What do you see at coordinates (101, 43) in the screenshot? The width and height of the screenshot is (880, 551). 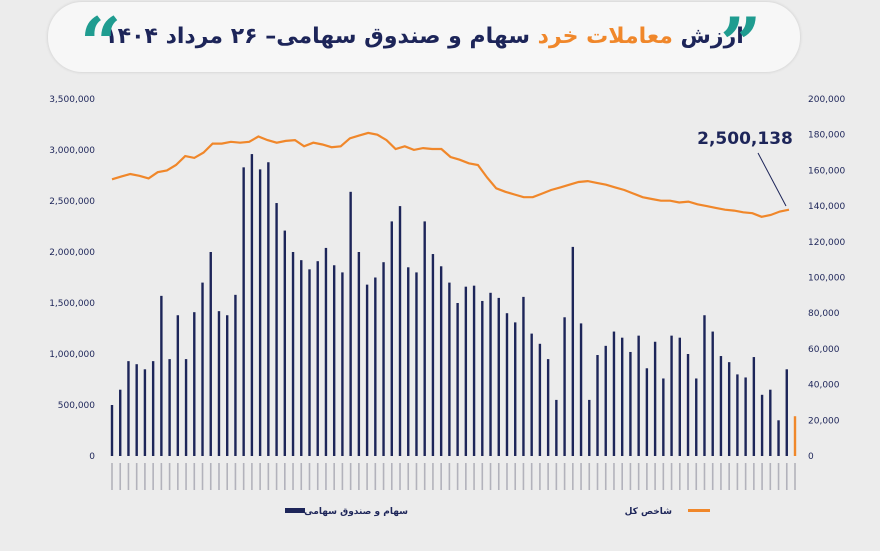 I see `quote-icon: “` at bounding box center [101, 43].